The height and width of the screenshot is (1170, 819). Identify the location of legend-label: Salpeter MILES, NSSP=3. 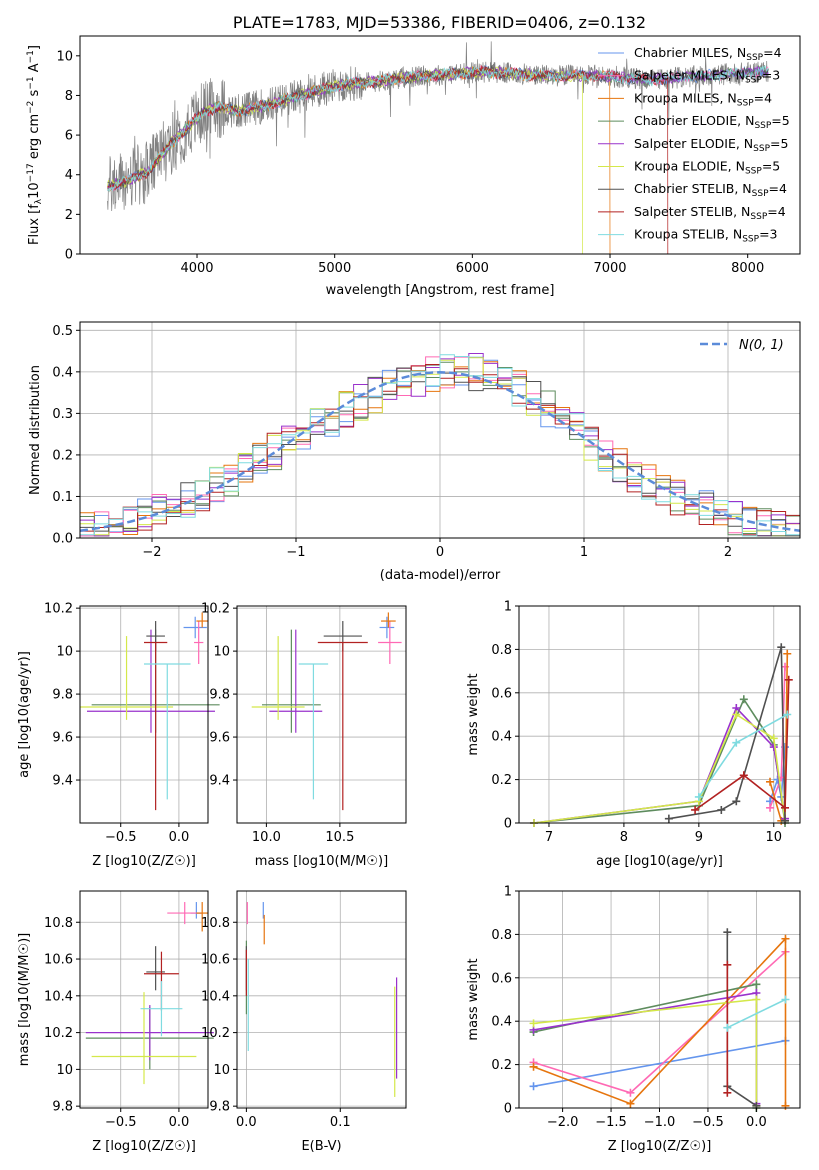
(707, 77).